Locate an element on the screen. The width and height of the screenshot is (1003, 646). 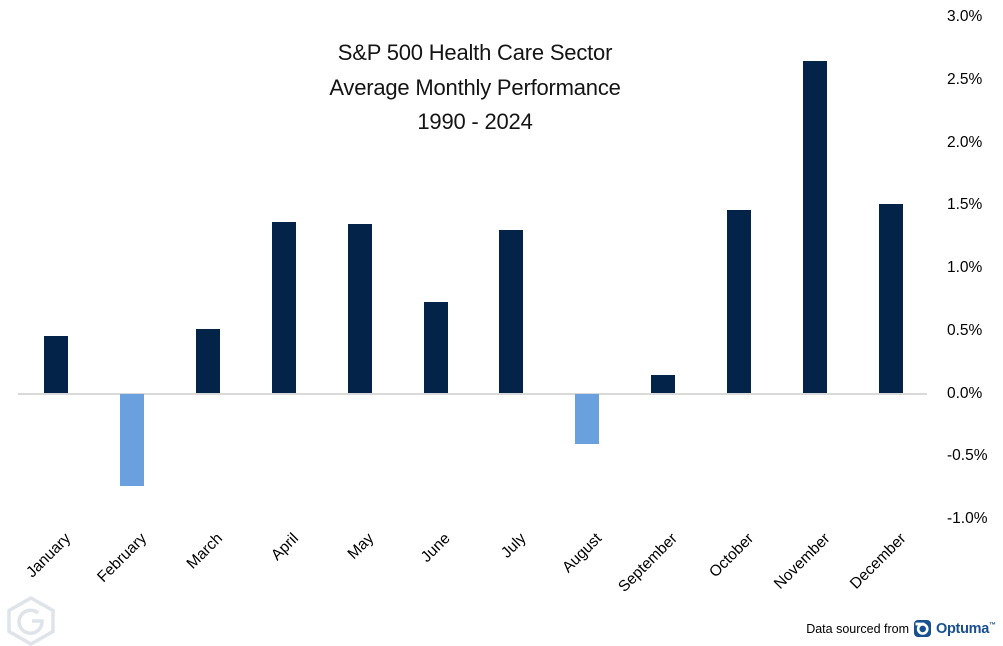
bar-january is located at coordinates (56, 364).